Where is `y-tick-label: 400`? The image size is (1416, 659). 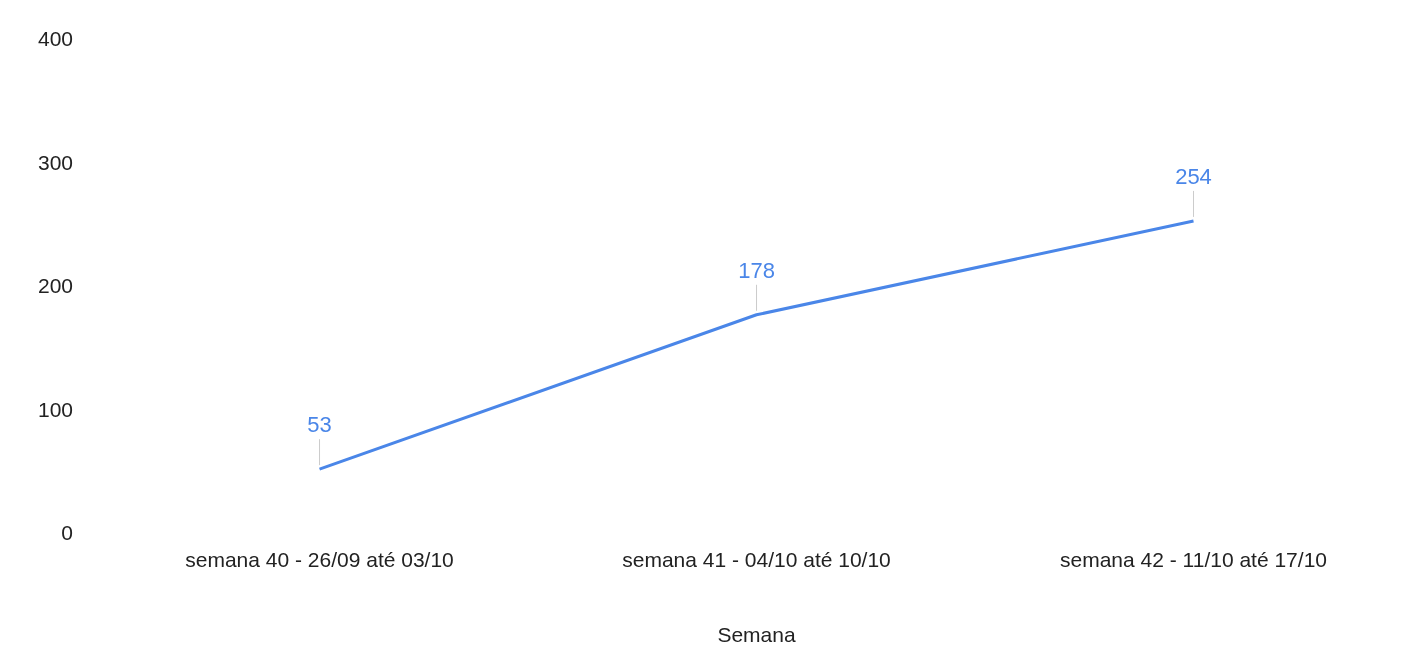
y-tick-label: 400 is located at coordinates (55, 39).